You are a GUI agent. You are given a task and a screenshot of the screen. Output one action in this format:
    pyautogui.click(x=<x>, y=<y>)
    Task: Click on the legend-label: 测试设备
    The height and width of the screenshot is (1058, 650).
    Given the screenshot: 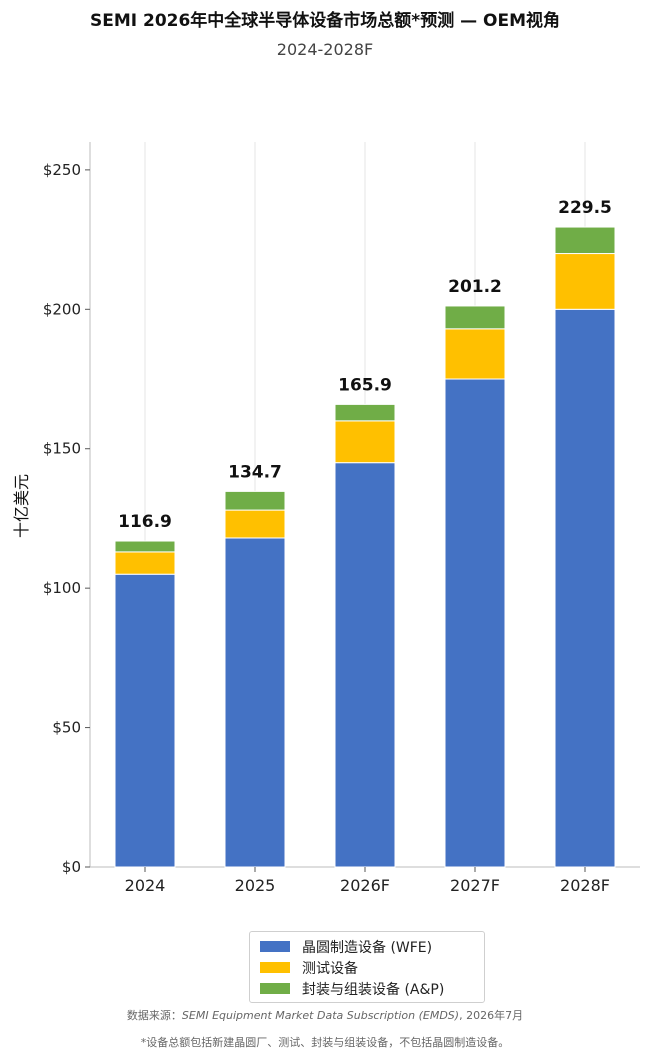 What is the action you would take?
    pyautogui.click(x=330, y=968)
    